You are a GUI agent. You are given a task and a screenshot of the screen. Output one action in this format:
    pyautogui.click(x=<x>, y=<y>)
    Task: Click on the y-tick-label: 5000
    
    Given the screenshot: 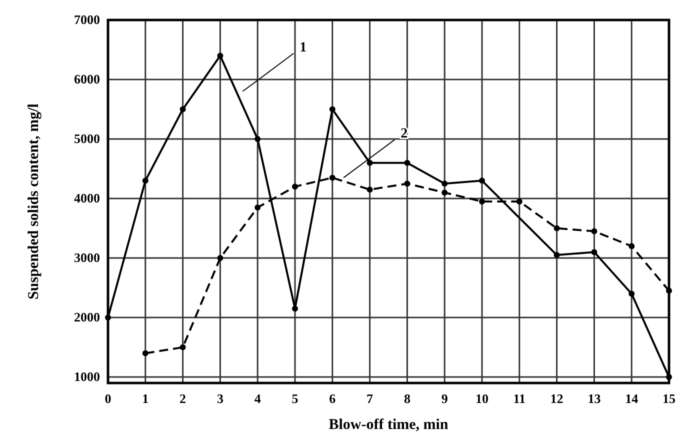 What is the action you would take?
    pyautogui.click(x=87, y=138)
    